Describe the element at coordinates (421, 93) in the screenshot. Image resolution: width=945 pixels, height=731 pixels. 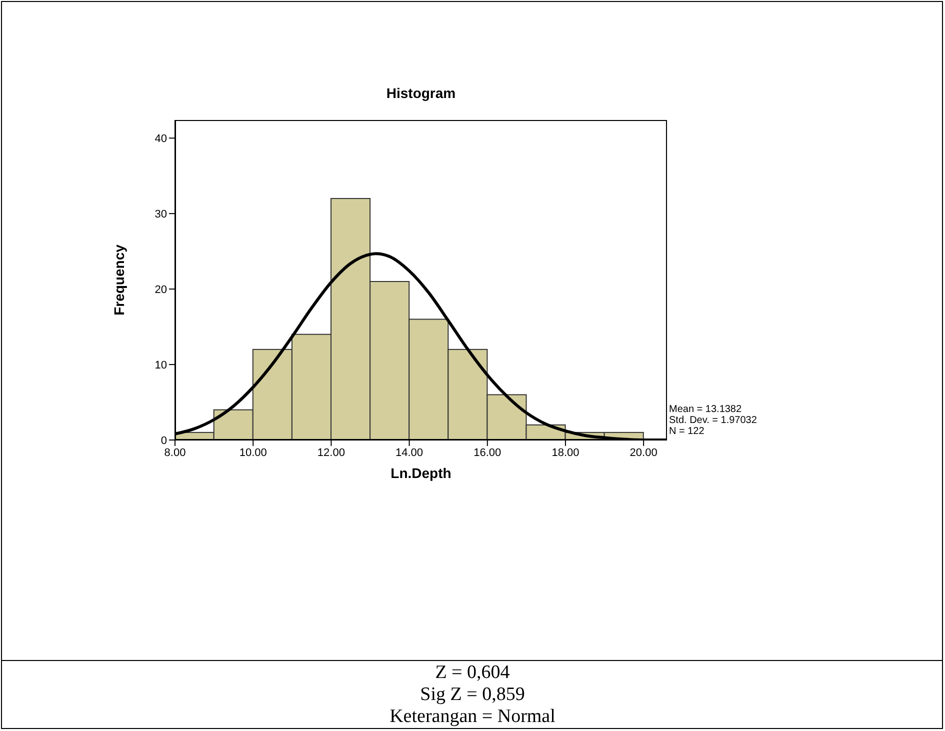
I see `chart-title: Histogram` at that location.